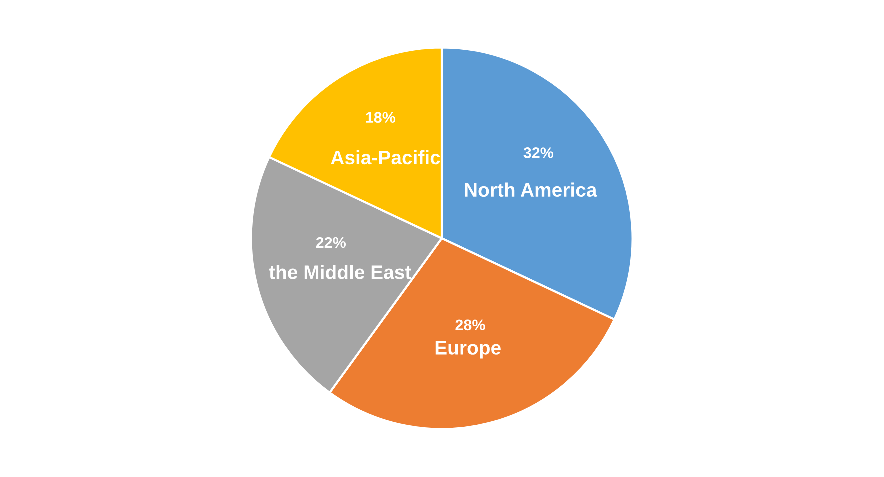  What do you see at coordinates (468, 350) in the screenshot?
I see `slice-label: Europe` at bounding box center [468, 350].